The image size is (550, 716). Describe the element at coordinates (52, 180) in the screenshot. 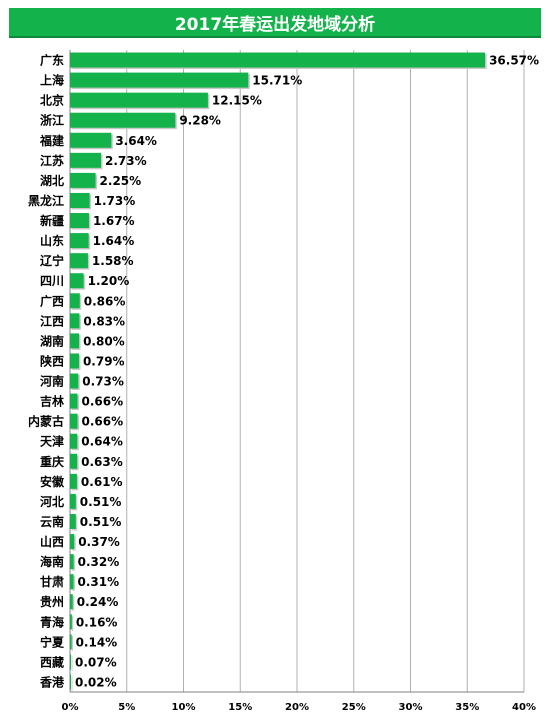

I see `category-label: 湖北` at that location.